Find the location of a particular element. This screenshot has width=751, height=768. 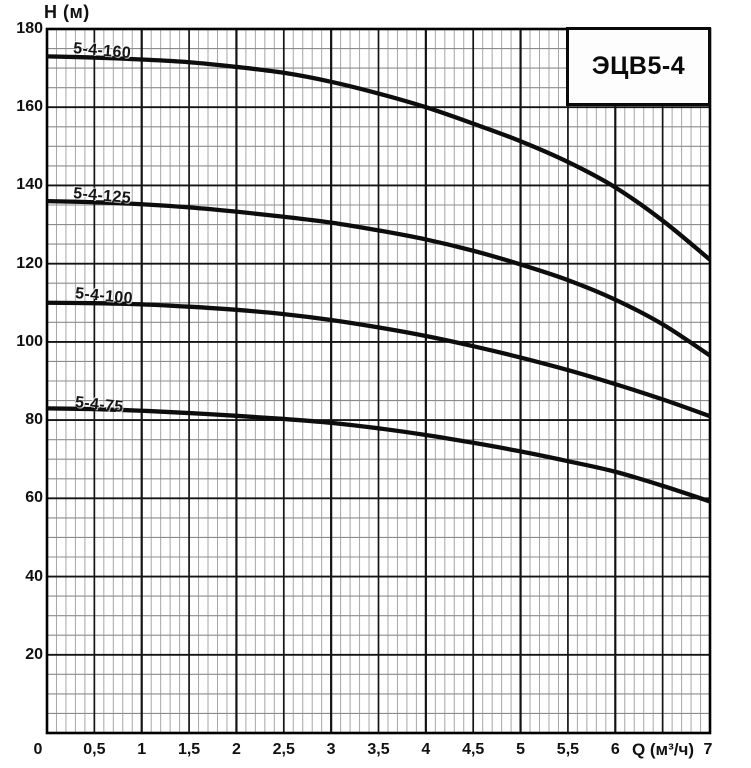

chart-title-box: ЭЦВ5-4 is located at coordinates (638, 66).